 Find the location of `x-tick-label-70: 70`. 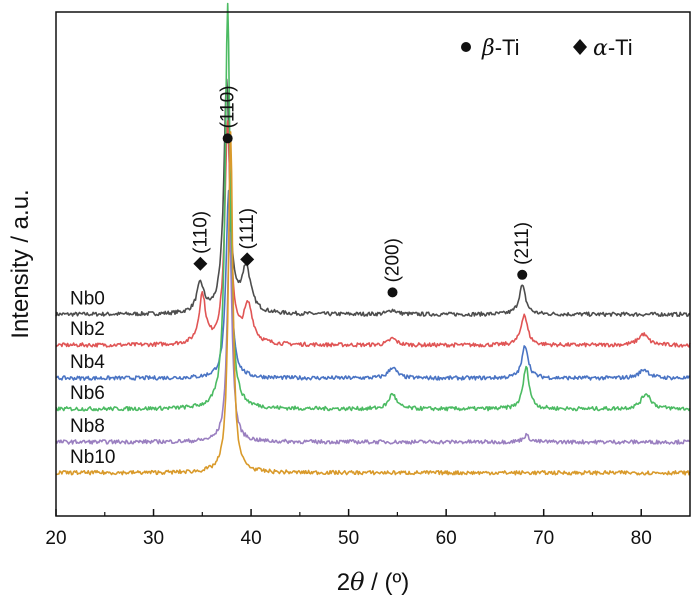

x-tick-label-70: 70 is located at coordinates (543, 538).